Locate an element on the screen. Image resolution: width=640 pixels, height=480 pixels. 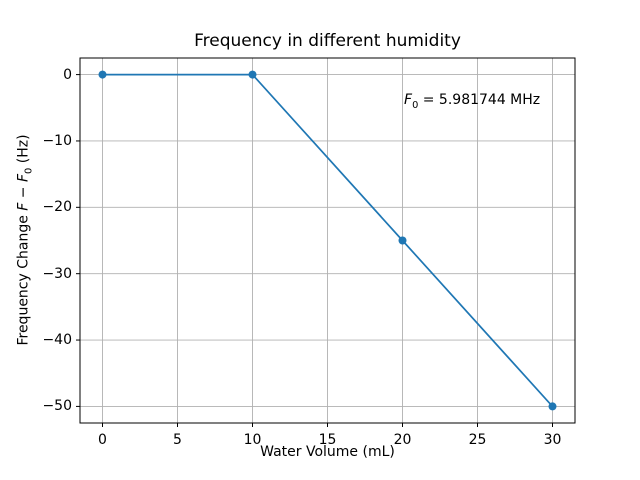
y-axis-label-suffix: (Hz) is located at coordinates (23, 151).